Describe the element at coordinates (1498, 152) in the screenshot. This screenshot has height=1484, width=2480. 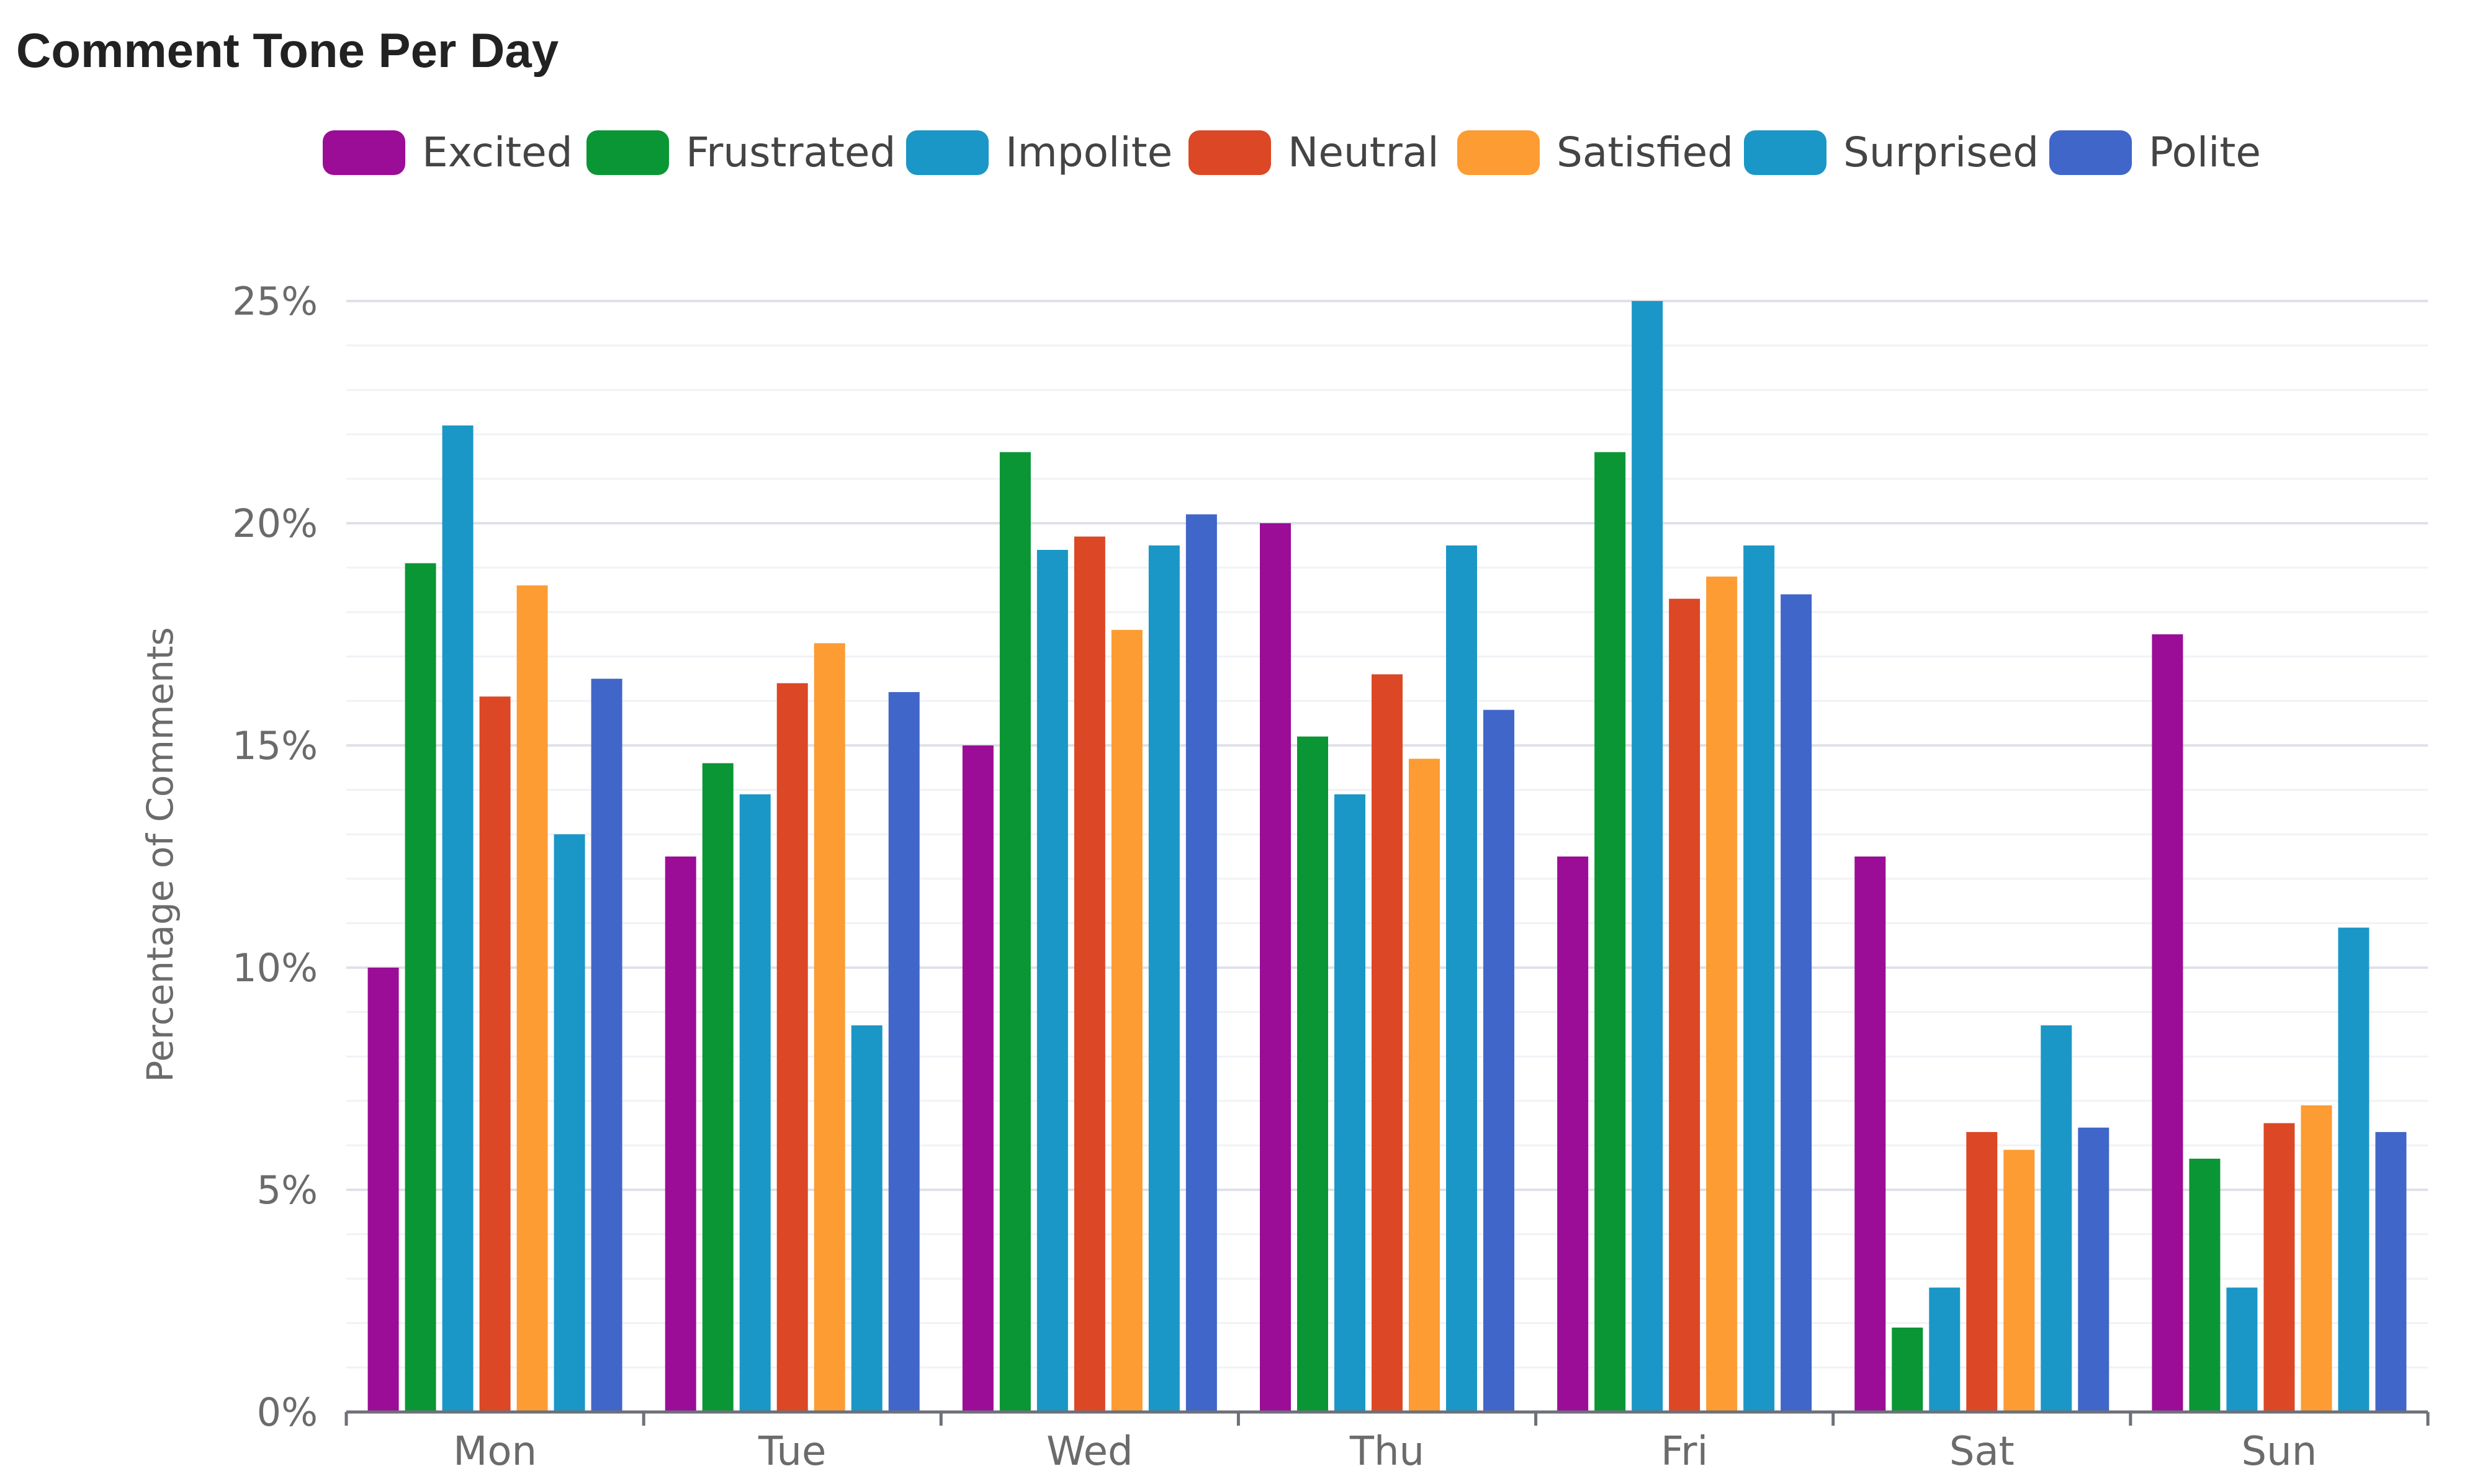
I see `legend-swatch-satisfied` at that location.